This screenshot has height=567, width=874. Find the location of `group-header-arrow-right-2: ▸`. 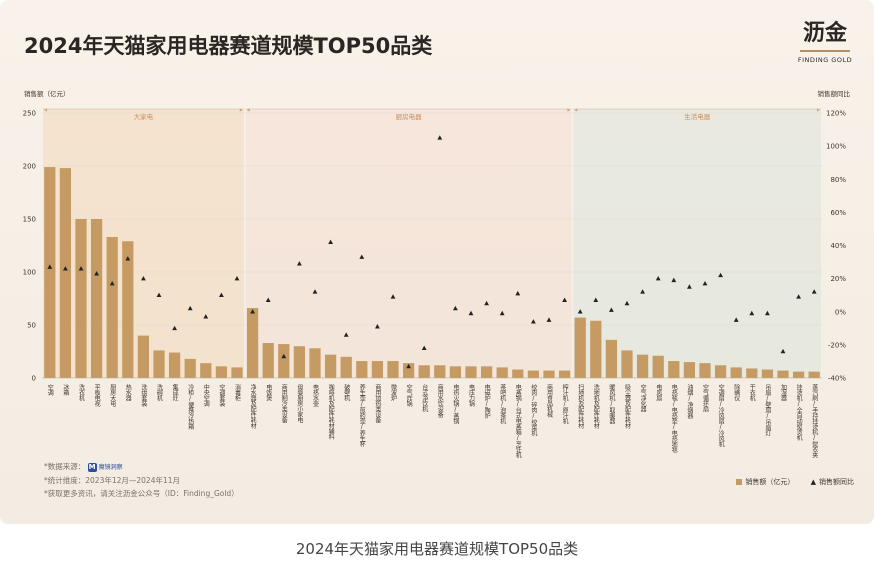

group-header-arrow-right-2: ▸ is located at coordinates (818, 110).